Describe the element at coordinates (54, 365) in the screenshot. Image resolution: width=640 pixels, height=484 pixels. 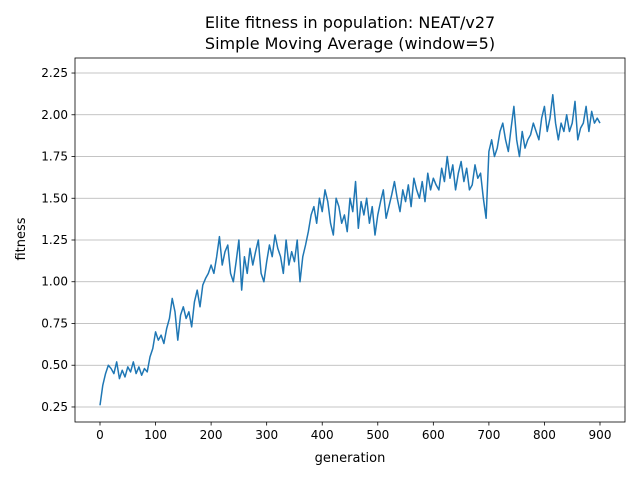
I see `y-tick-label: 0.50` at that location.